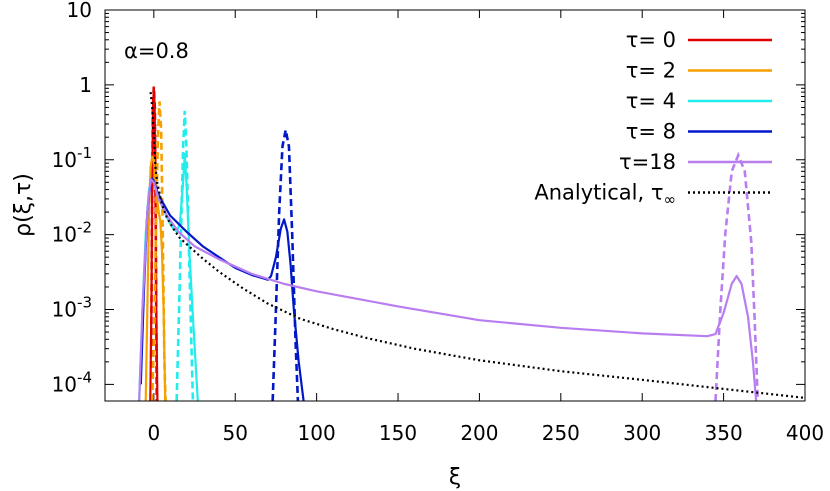  What do you see at coordinates (72, 382) in the screenshot?
I see `y-tick-label: 10⁻⁴` at bounding box center [72, 382].